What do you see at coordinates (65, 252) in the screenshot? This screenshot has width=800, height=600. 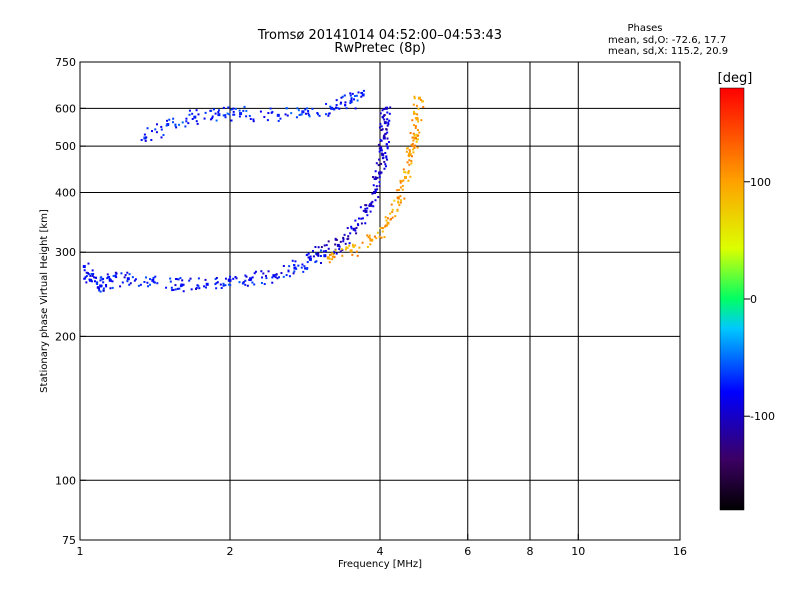 I see `y-tick-label: 300` at bounding box center [65, 252].